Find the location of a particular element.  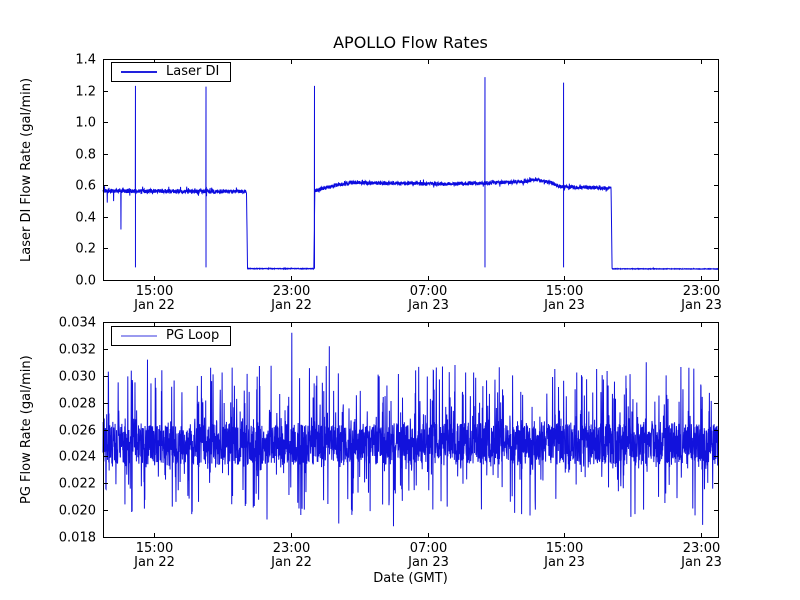

y-tick-label: 1.0 is located at coordinates (85, 123).